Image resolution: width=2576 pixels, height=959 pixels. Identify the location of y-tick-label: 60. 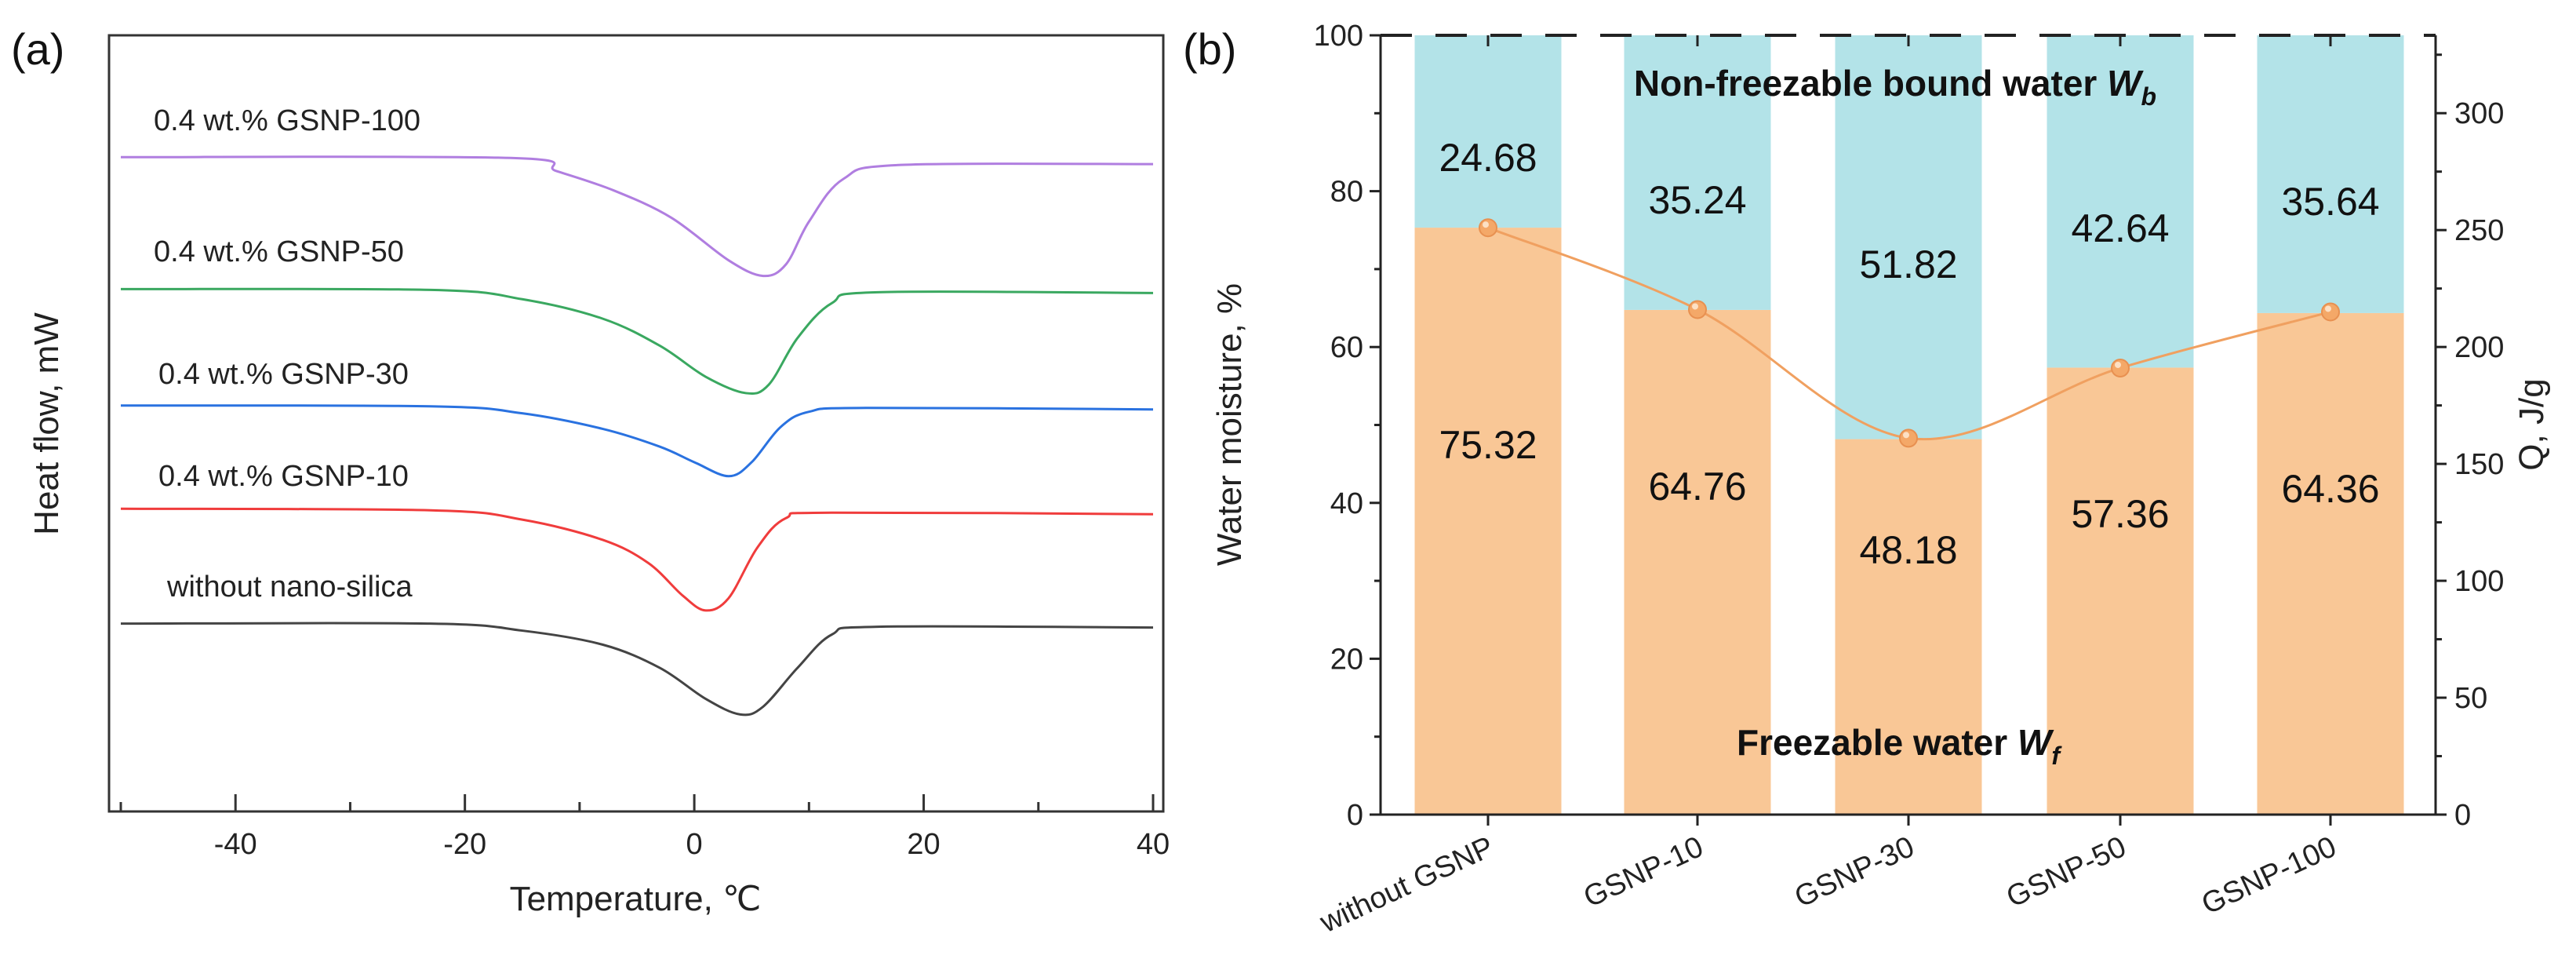
(1346, 347).